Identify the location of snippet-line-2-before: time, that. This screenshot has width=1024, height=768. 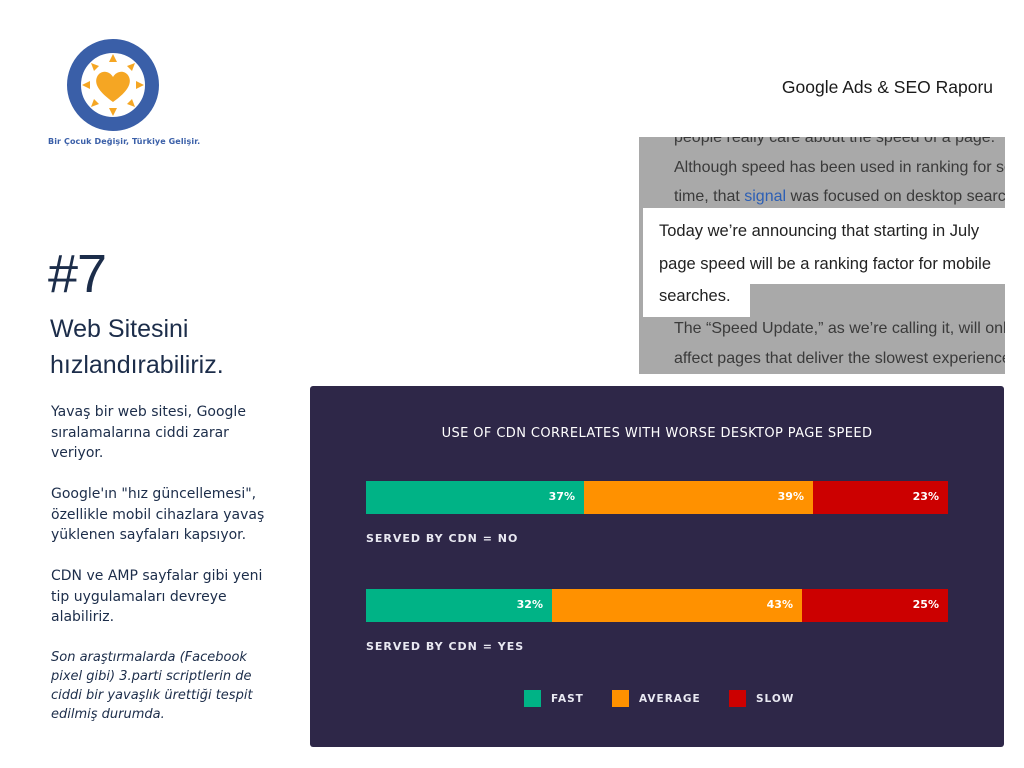
(709, 196).